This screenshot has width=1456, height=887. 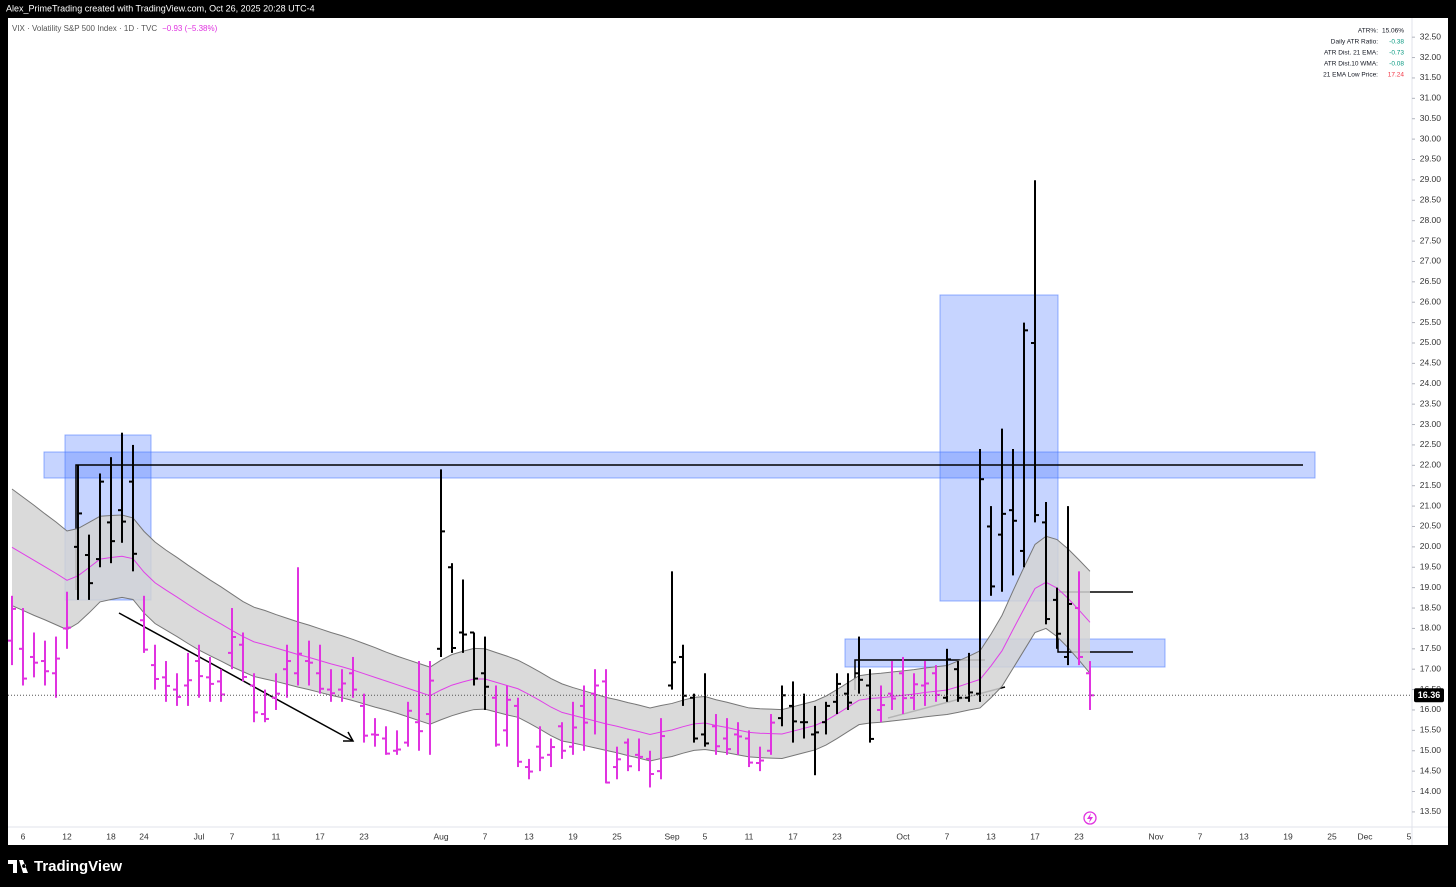 I want to click on alert-icon, so click(x=1090, y=818).